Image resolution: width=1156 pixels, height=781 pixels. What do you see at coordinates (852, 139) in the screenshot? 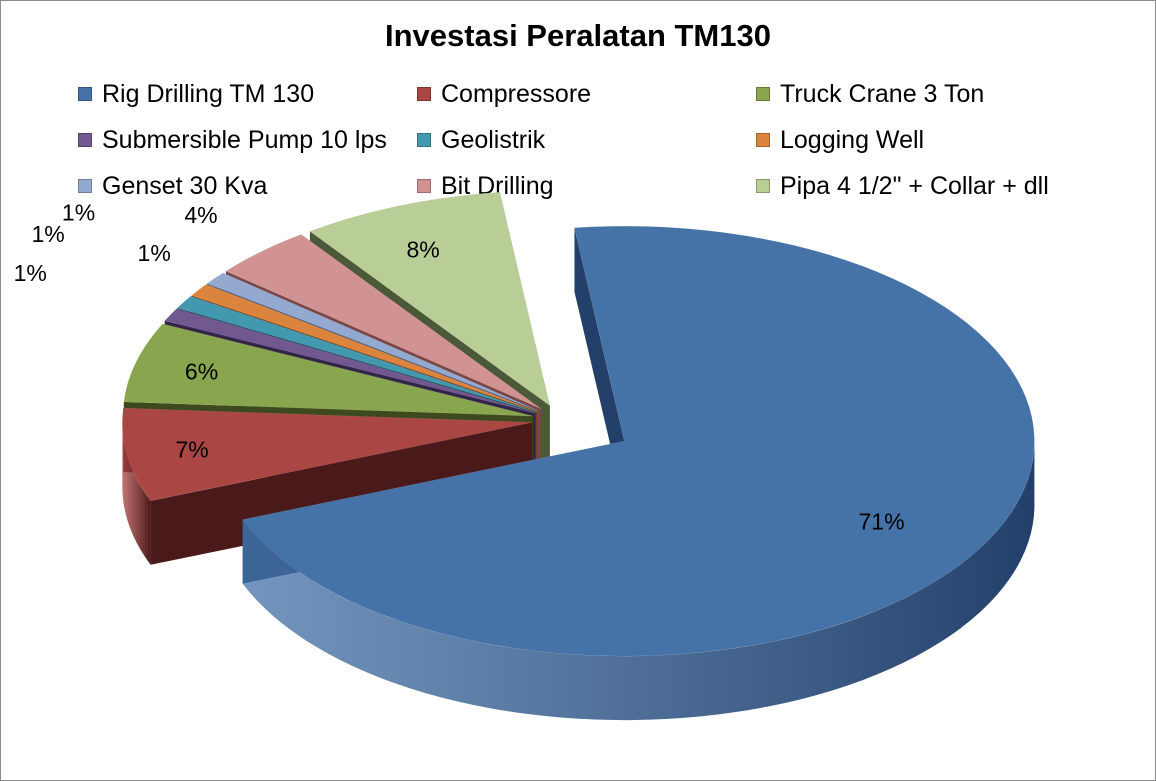
I see `legend-label: Logging Well` at bounding box center [852, 139].